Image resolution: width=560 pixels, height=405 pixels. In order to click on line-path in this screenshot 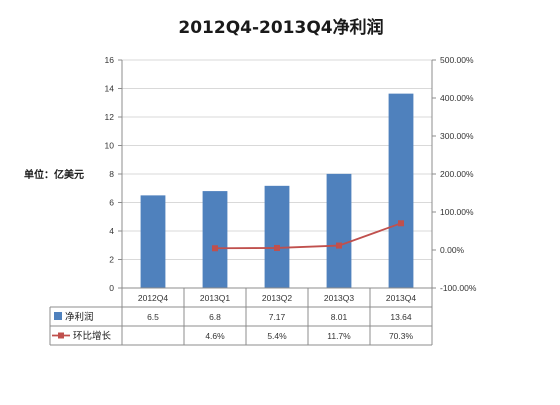, I will do `click(308, 236)`.